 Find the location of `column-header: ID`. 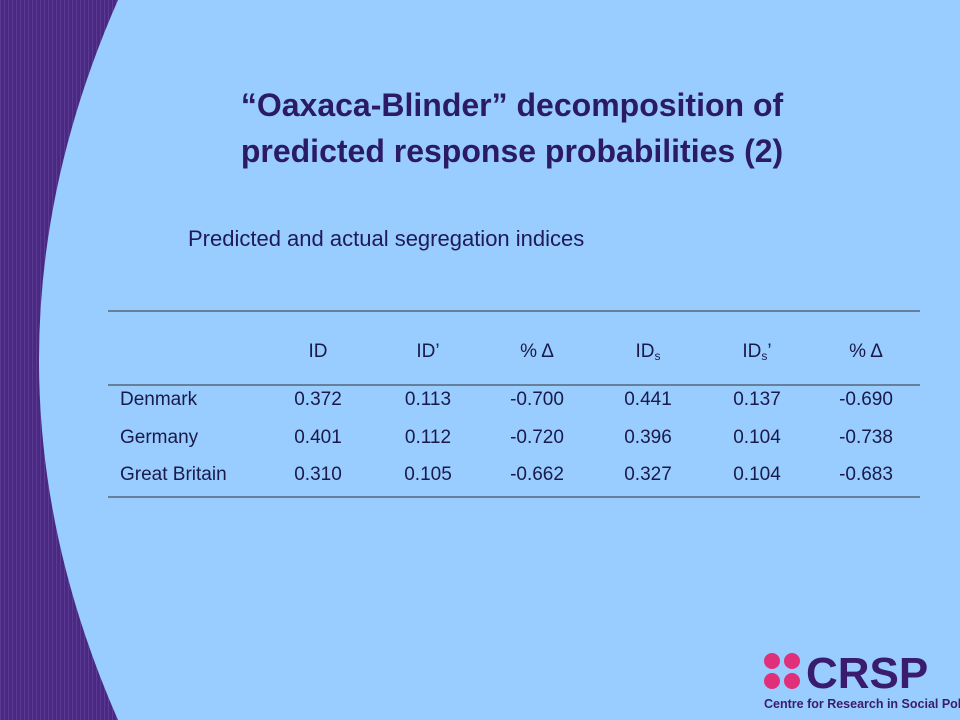

column-header: ID is located at coordinates (318, 351).